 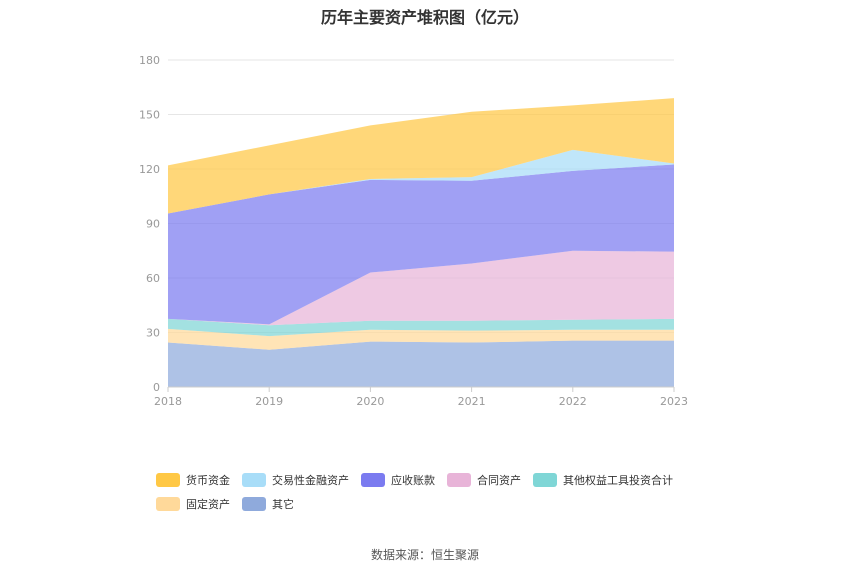 I want to click on chart-title: 历年主要资产堆积图（亿元）, so click(x=424, y=17).